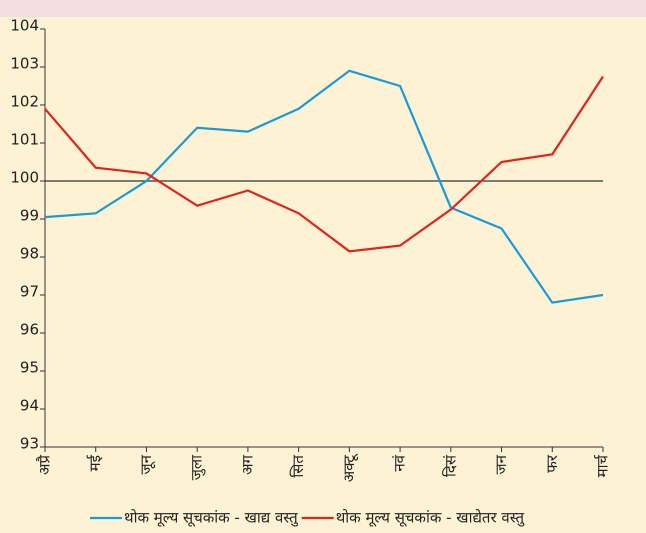 The height and width of the screenshot is (533, 646). I want to click on x-tick-label: फर, so click(552, 463).